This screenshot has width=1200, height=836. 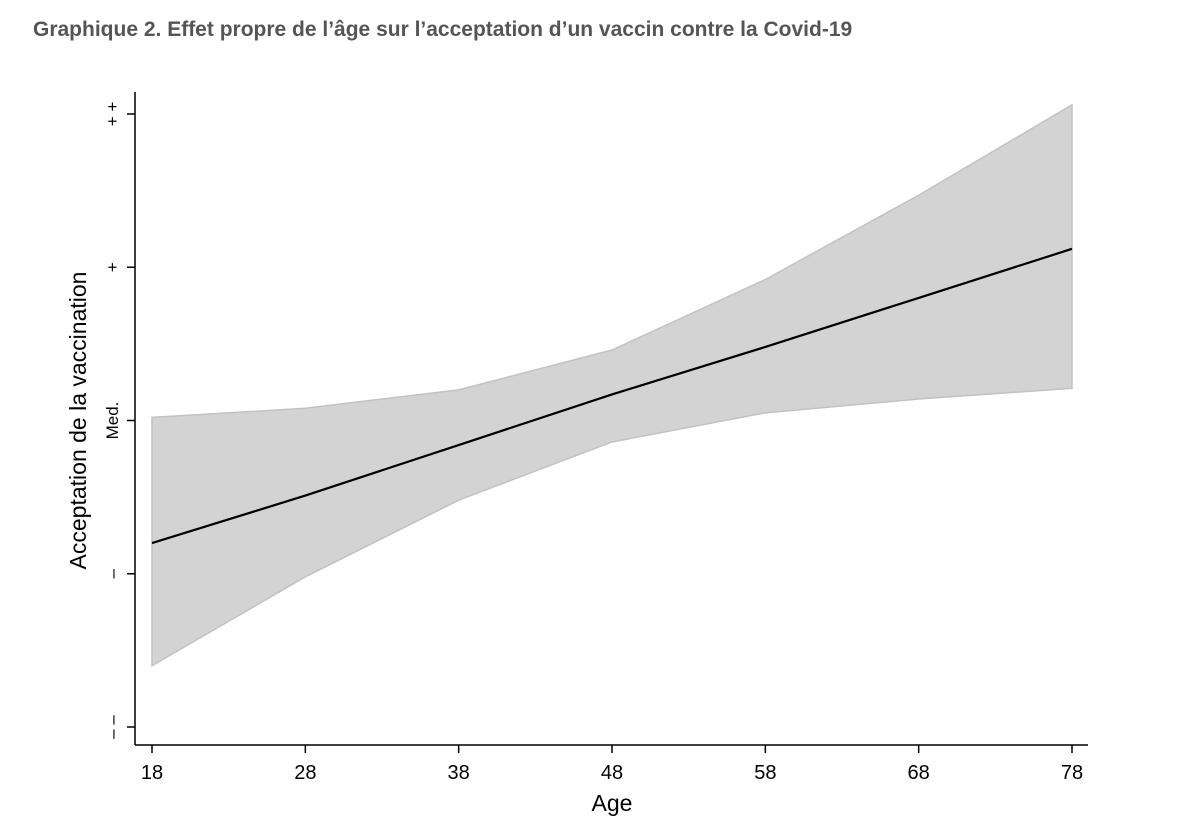 What do you see at coordinates (112, 727) in the screenshot?
I see `y-tick-label: – –` at bounding box center [112, 727].